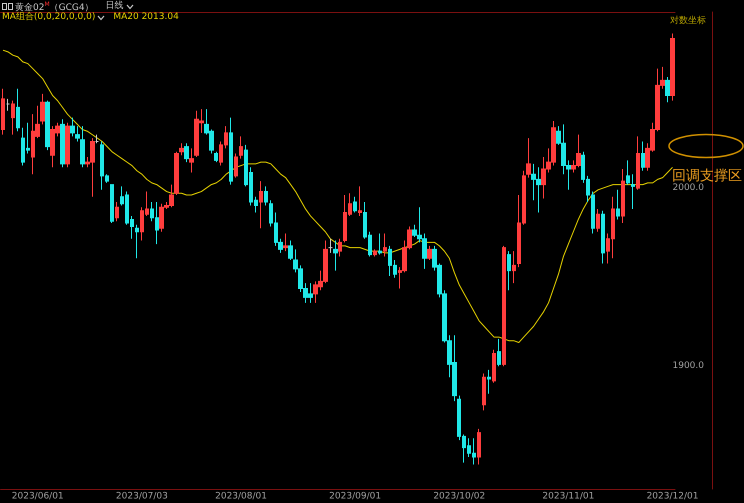  I want to click on x-tick-label: 2023/10/02, so click(459, 497).